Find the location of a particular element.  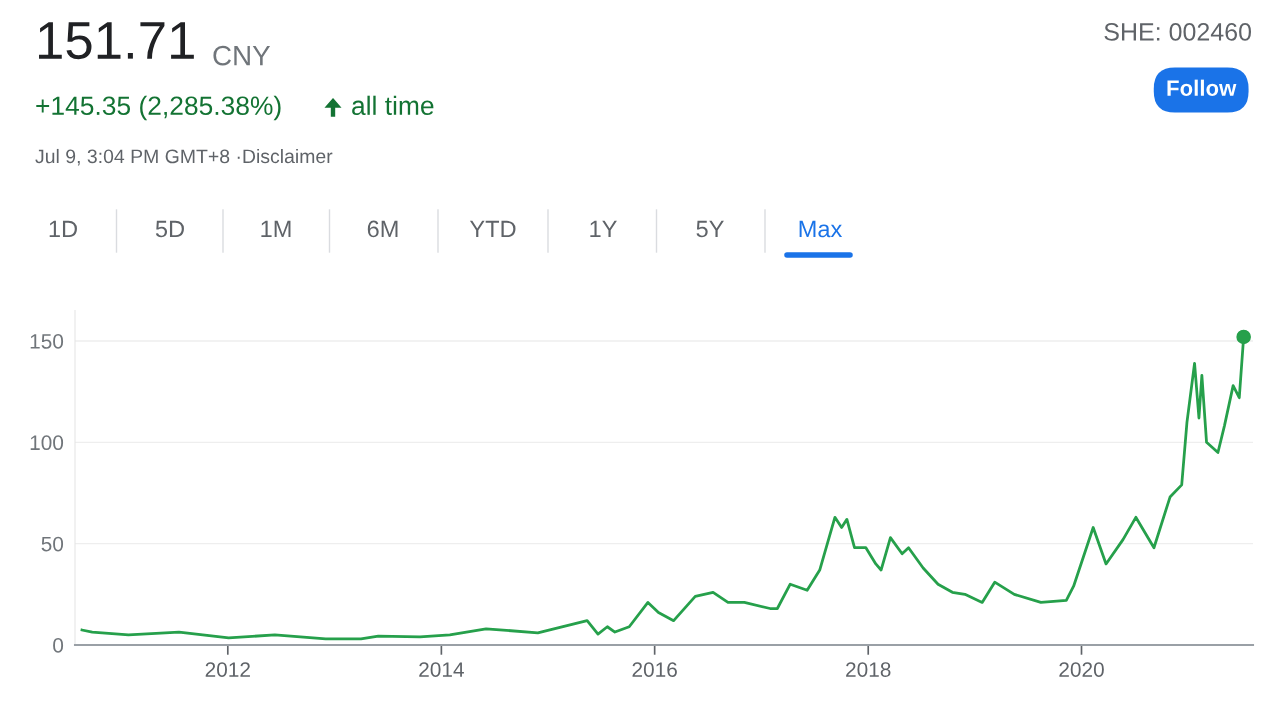

y-tick-label: 50 is located at coordinates (52, 544).